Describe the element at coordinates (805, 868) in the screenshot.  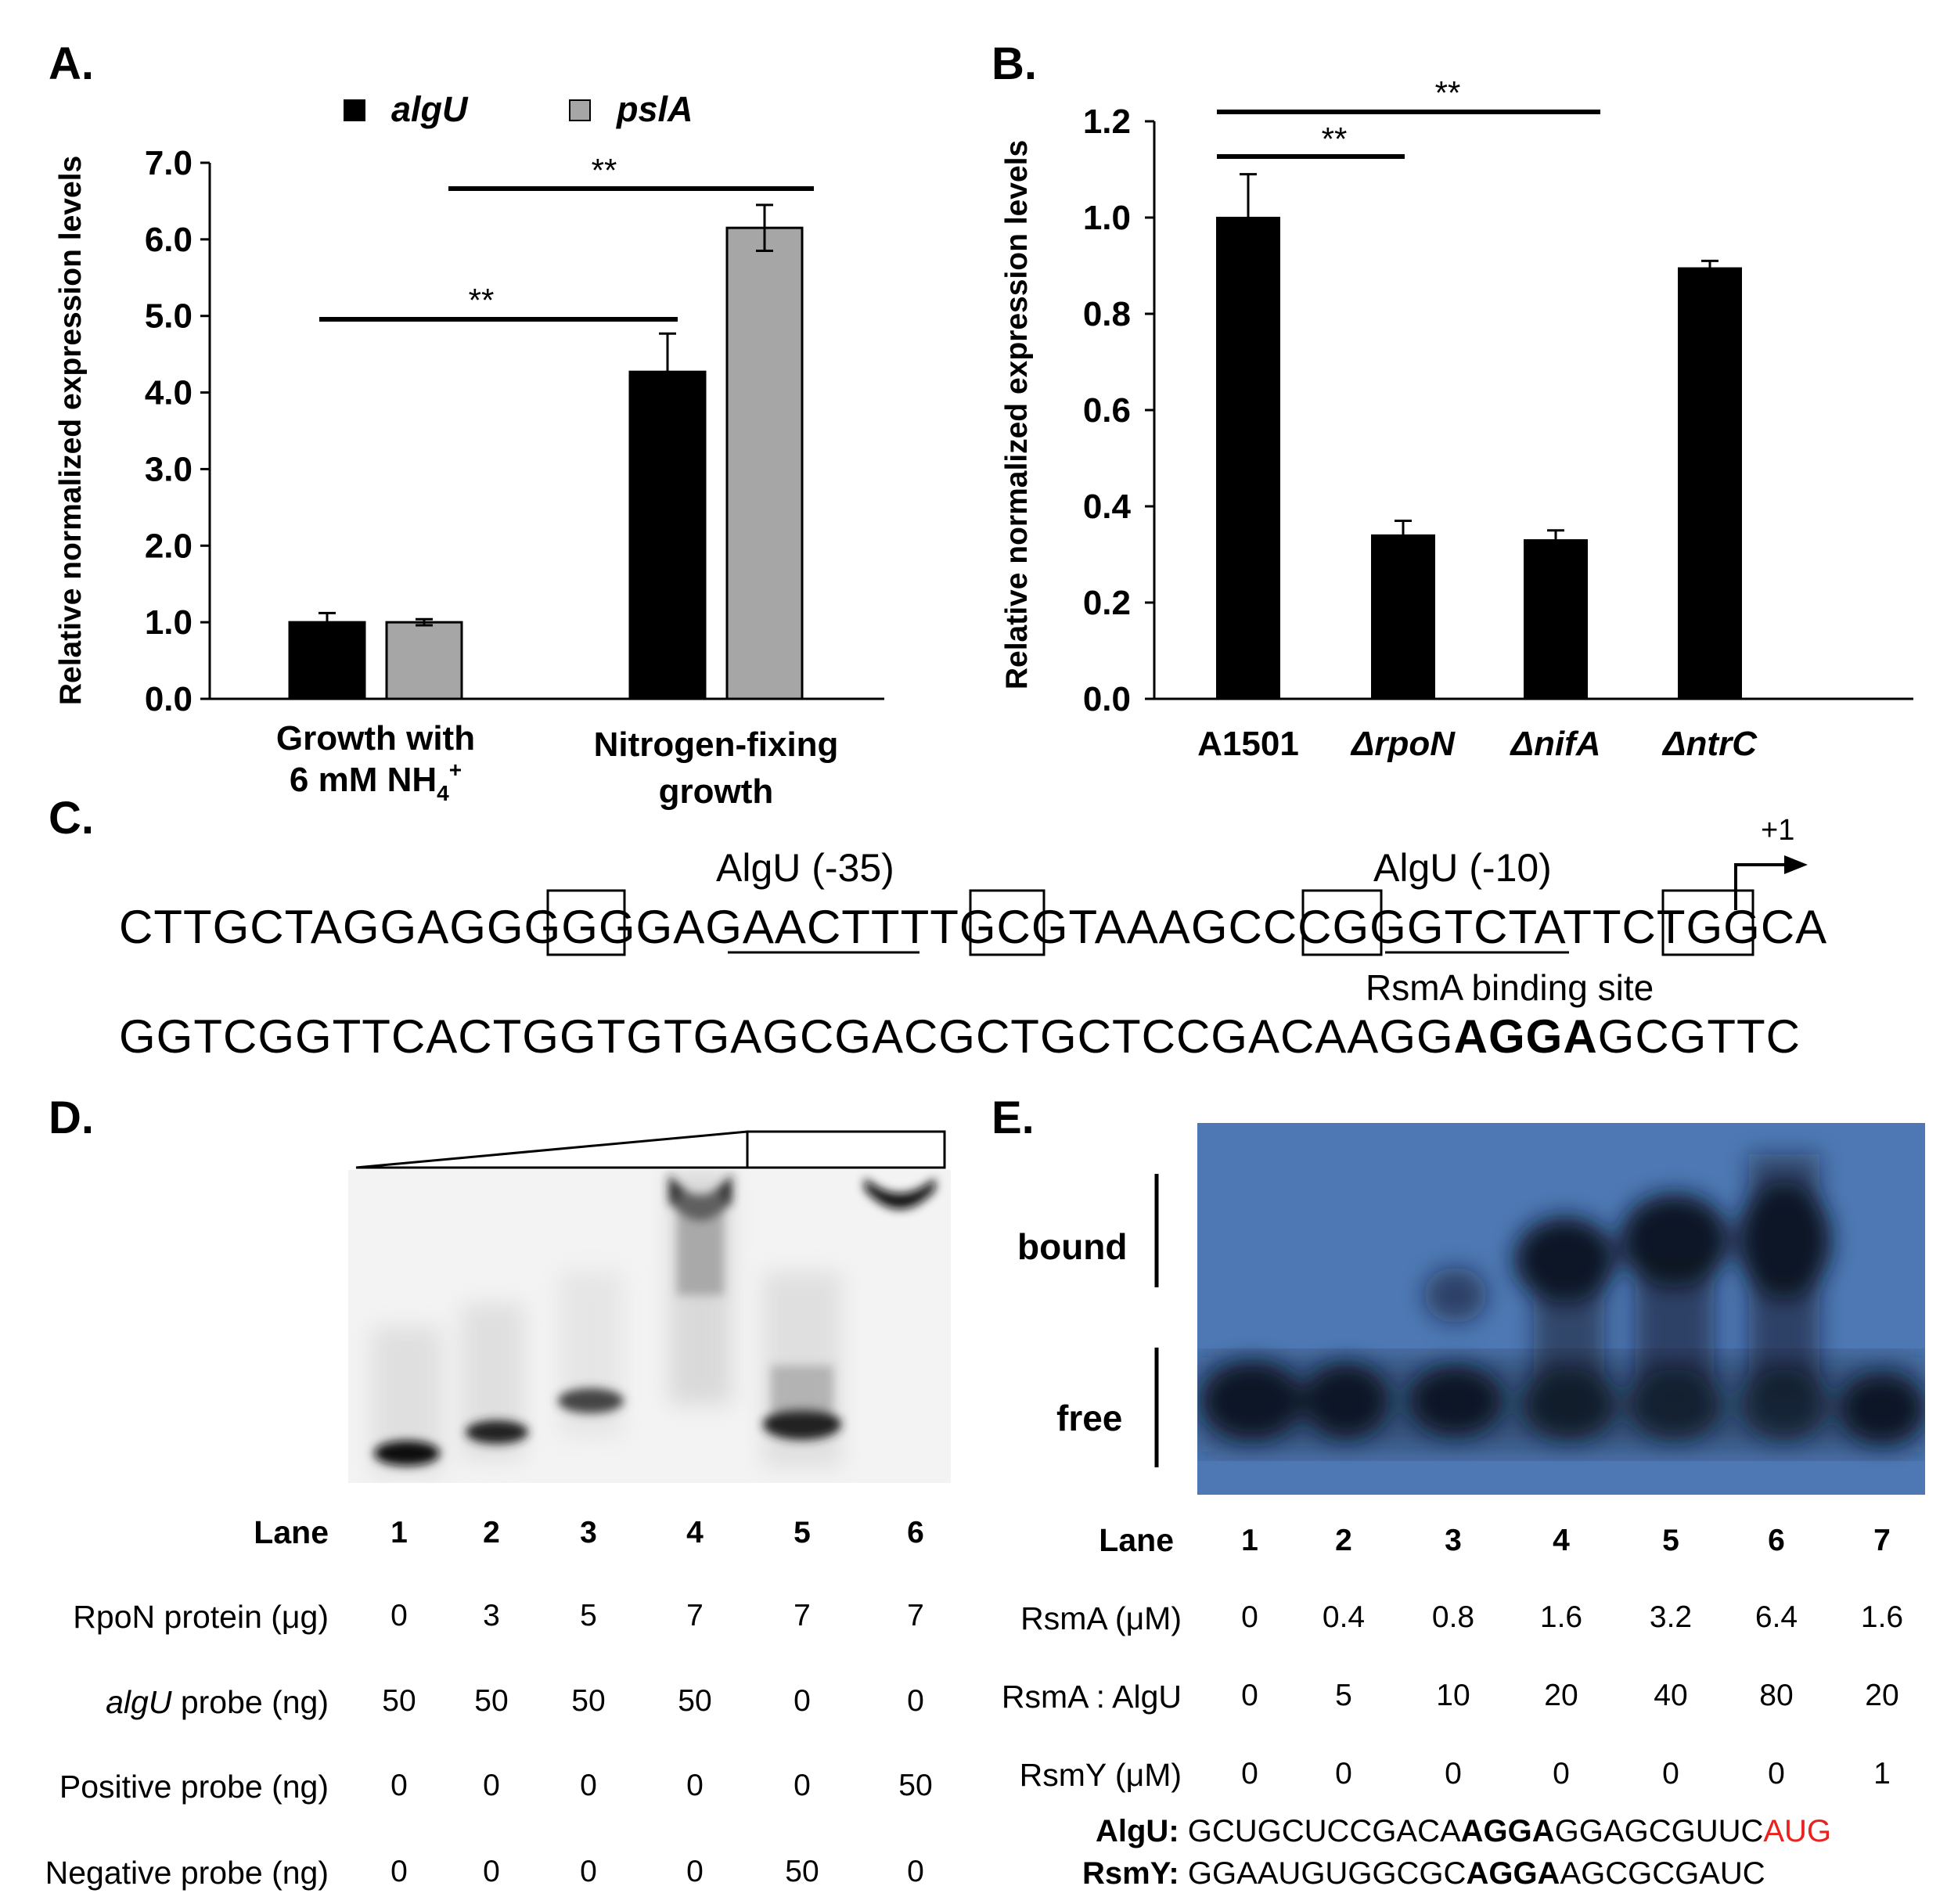
I see `algu-35-label: AlgU (-35)` at that location.